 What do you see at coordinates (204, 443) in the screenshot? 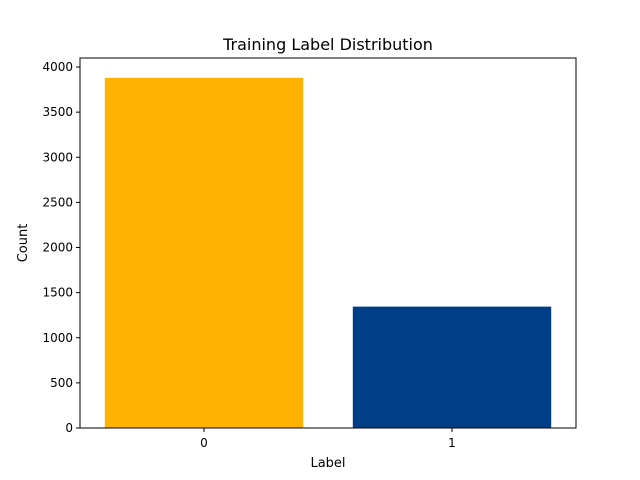
I see `x-tick-label-0: 0` at bounding box center [204, 443].